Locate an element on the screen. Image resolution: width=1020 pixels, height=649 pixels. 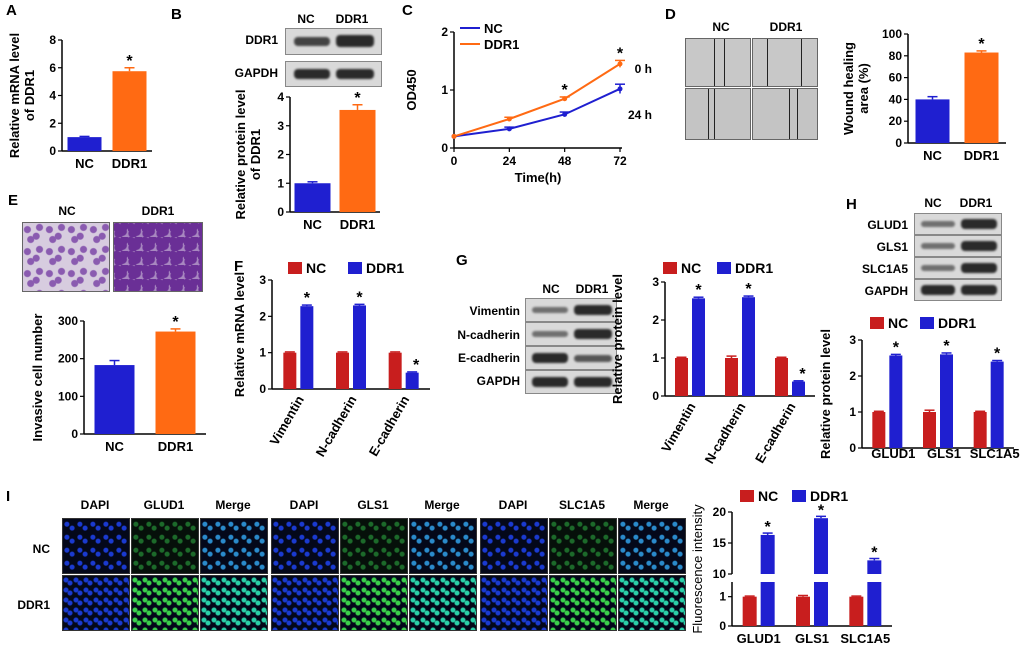
x-tick-label: E-cadherin is located at coordinates (775, 433).